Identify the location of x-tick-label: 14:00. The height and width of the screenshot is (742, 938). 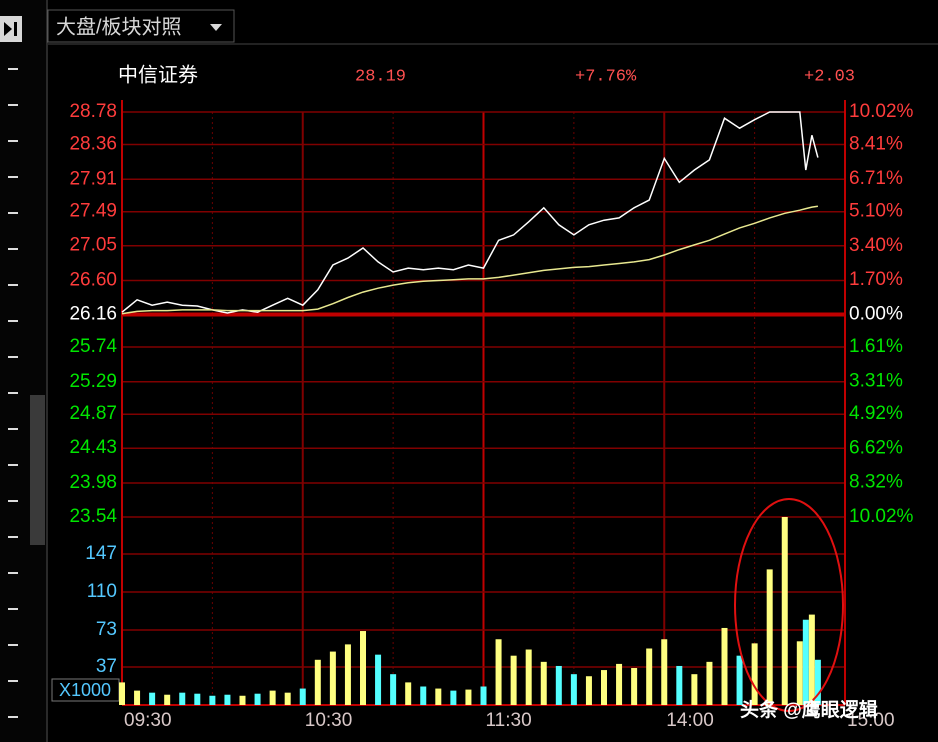
(690, 720).